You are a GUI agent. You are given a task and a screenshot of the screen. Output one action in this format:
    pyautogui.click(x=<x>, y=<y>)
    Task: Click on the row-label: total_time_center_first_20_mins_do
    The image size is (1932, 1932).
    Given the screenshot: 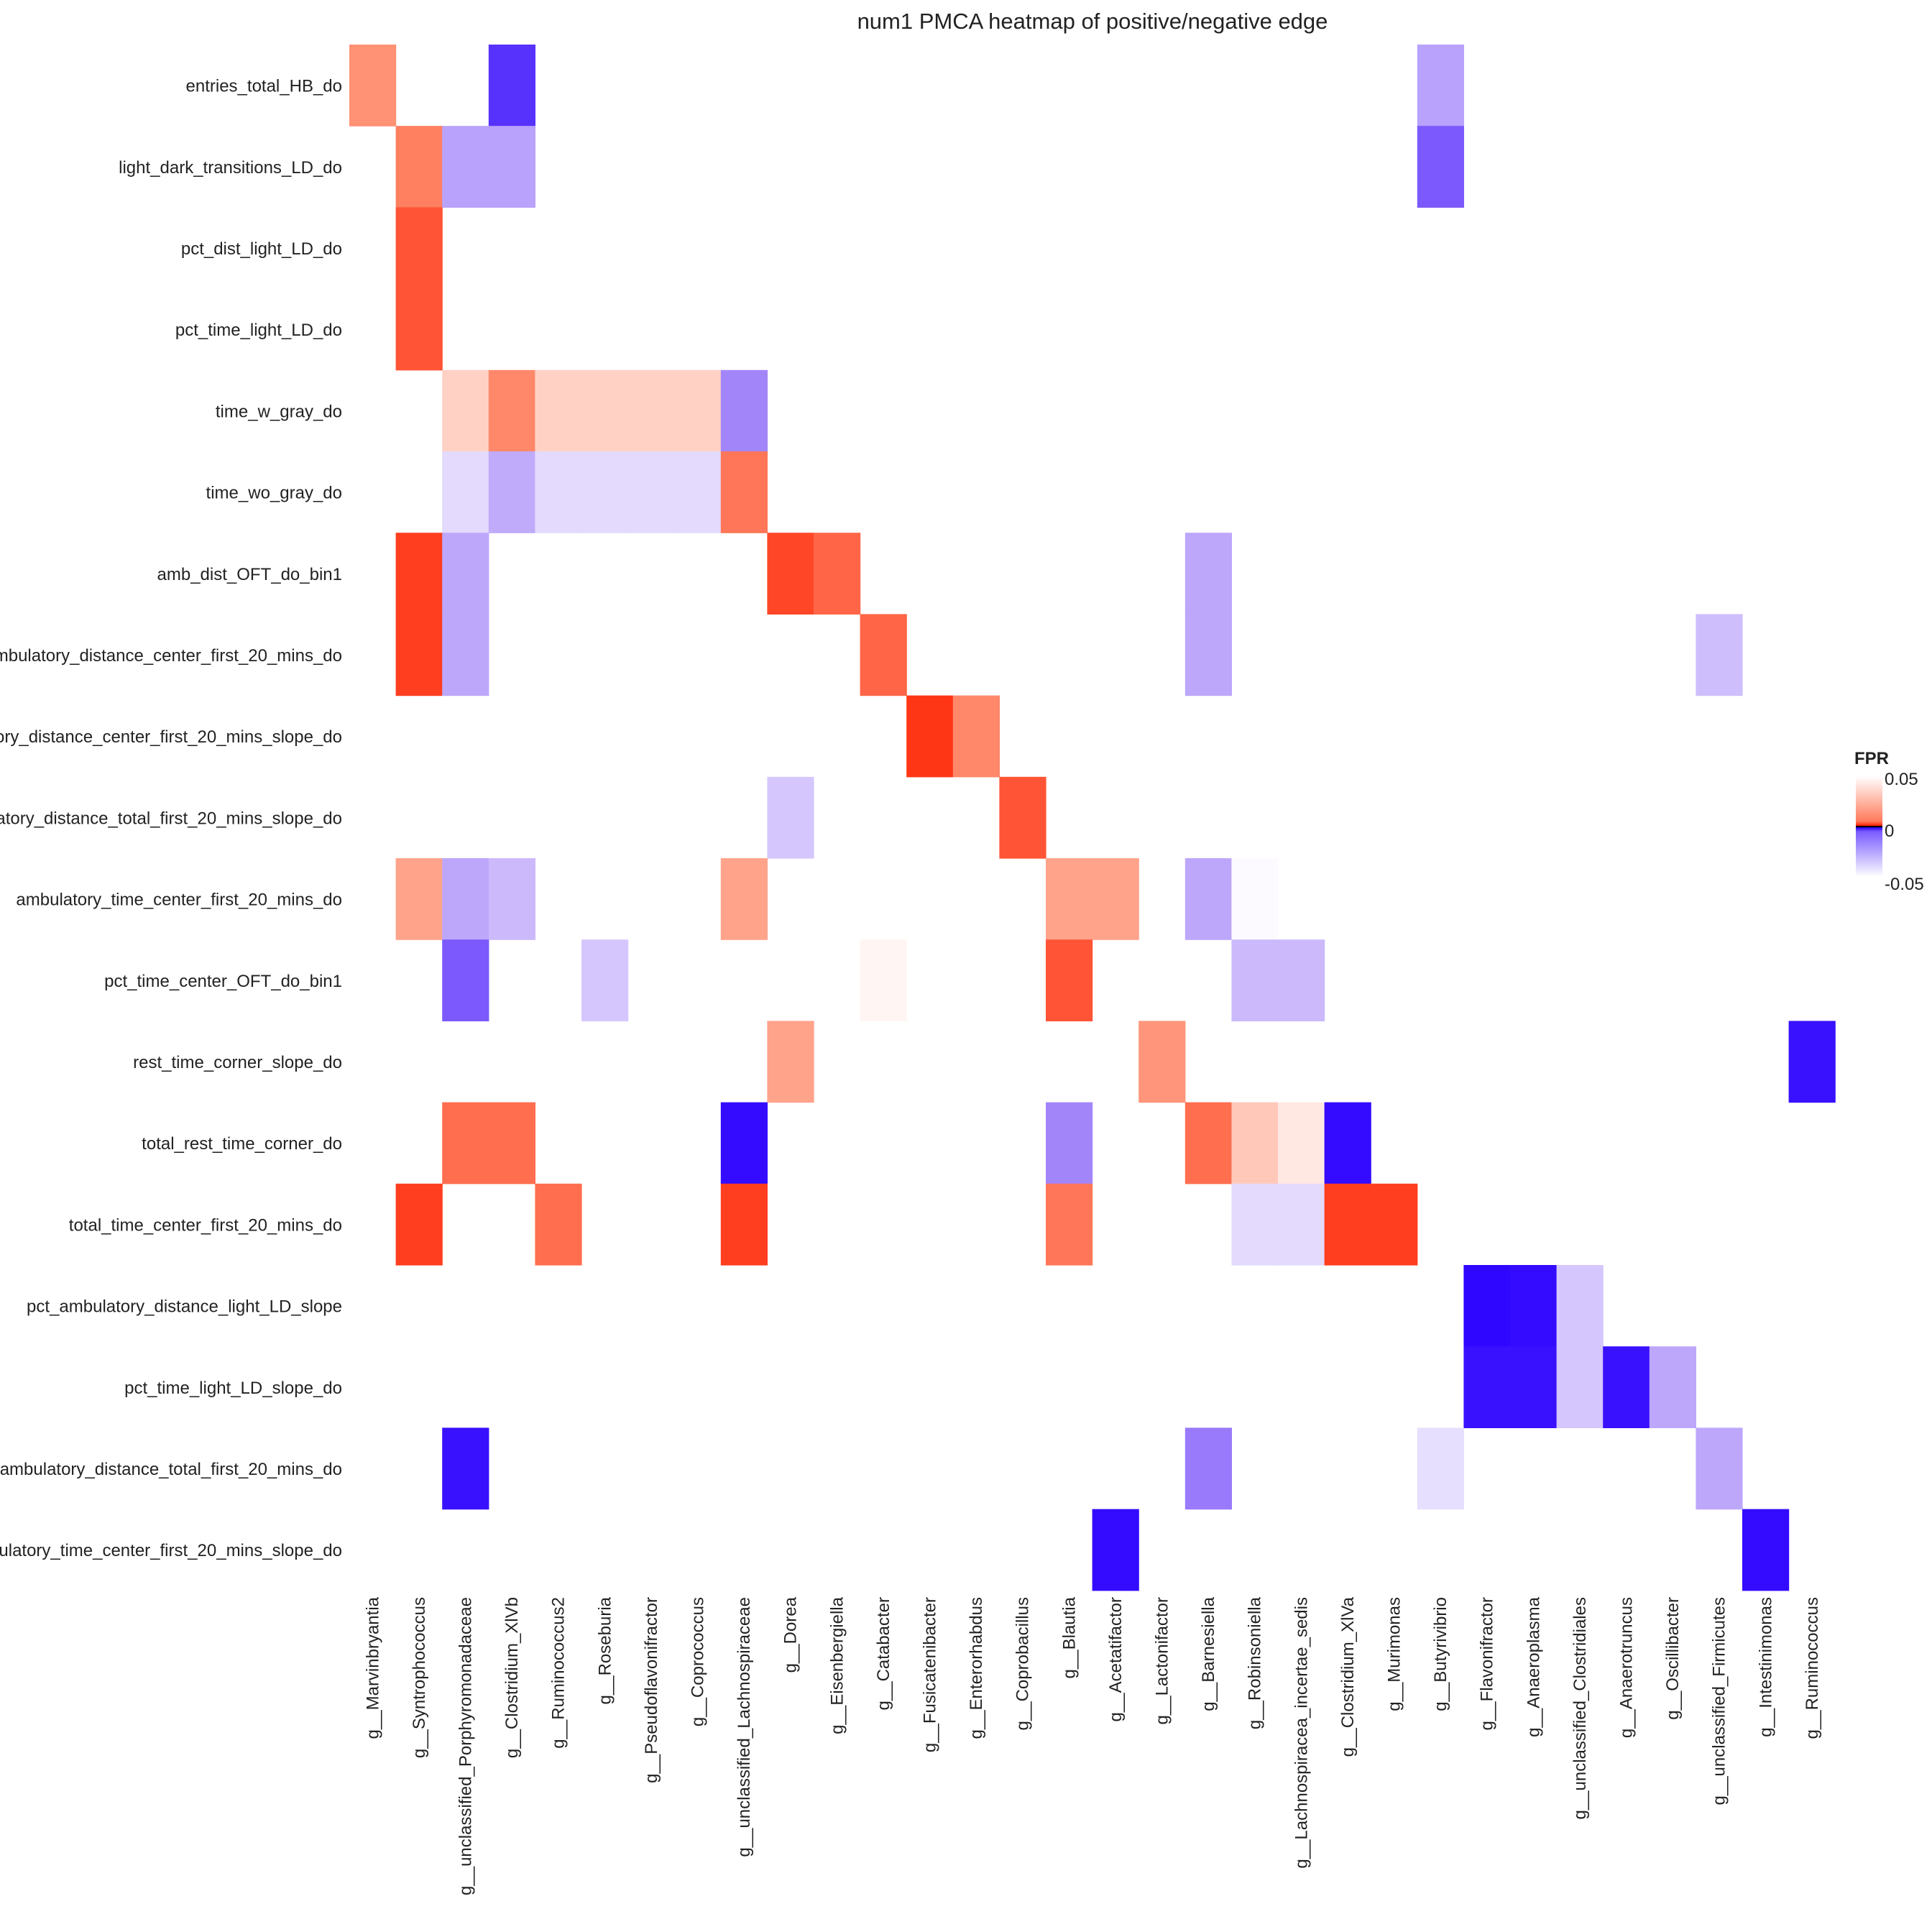 What is the action you would take?
    pyautogui.click(x=205, y=1225)
    